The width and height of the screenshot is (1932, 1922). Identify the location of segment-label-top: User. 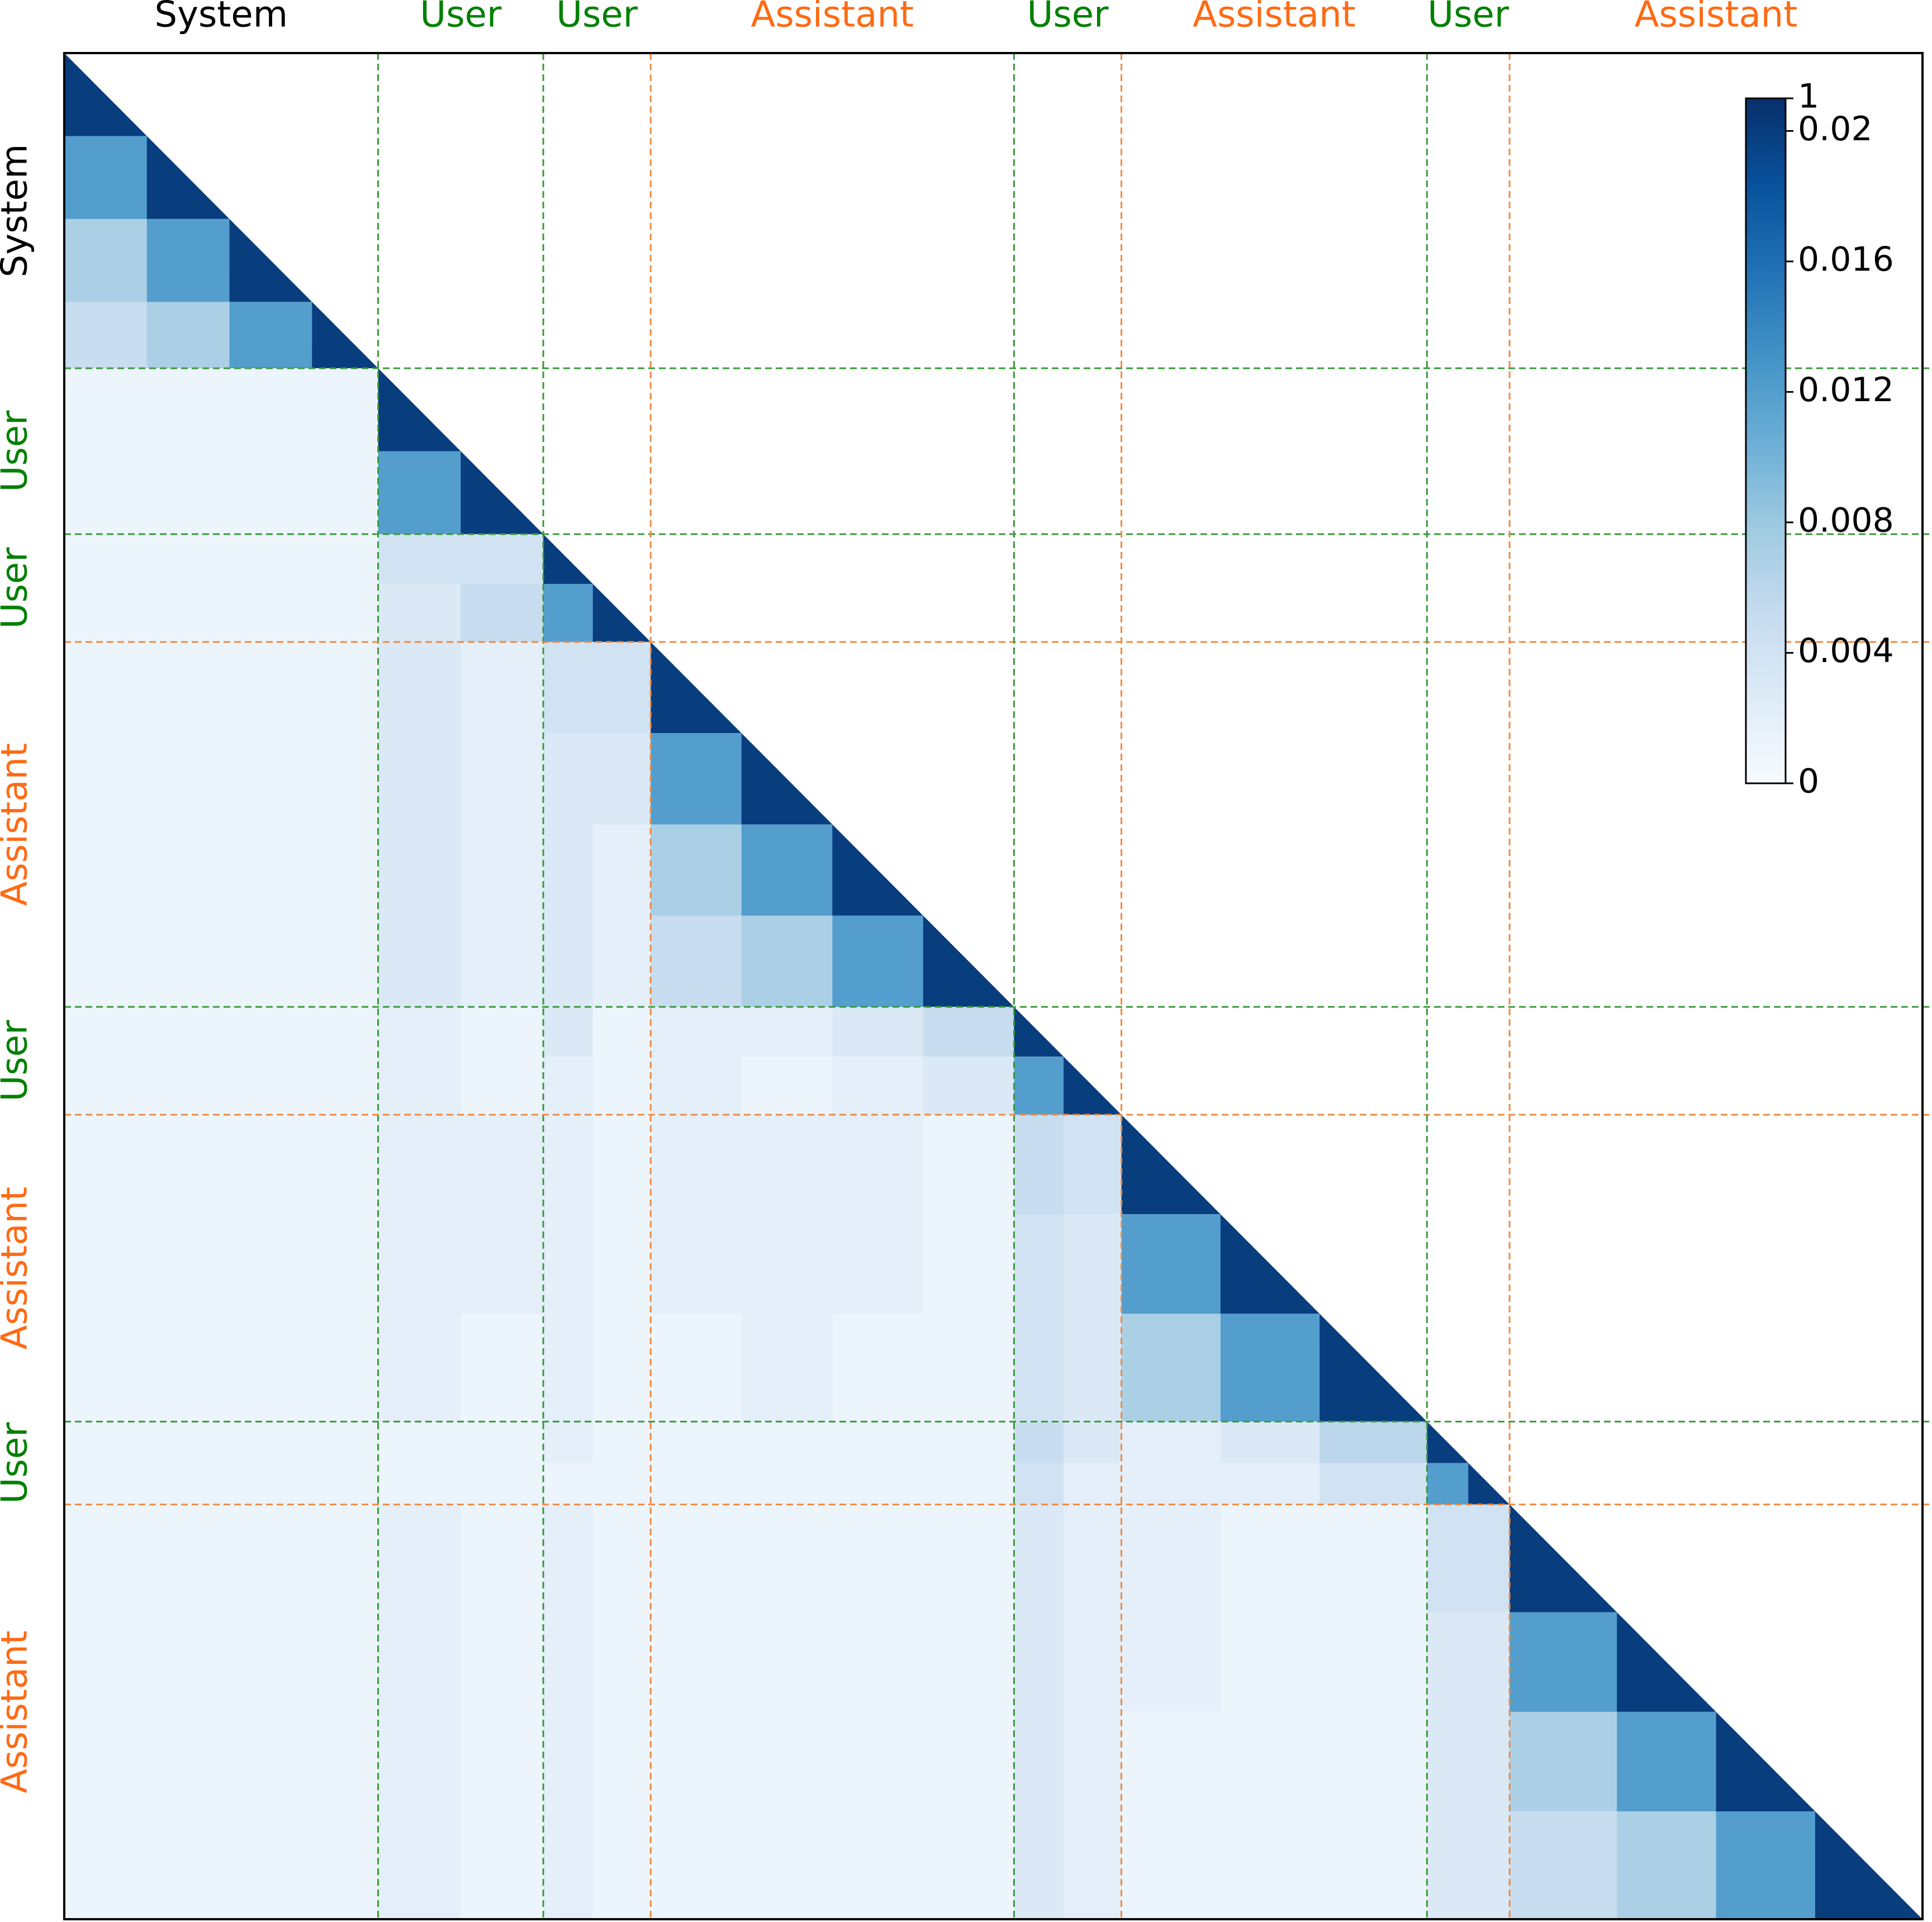
(1468, 18).